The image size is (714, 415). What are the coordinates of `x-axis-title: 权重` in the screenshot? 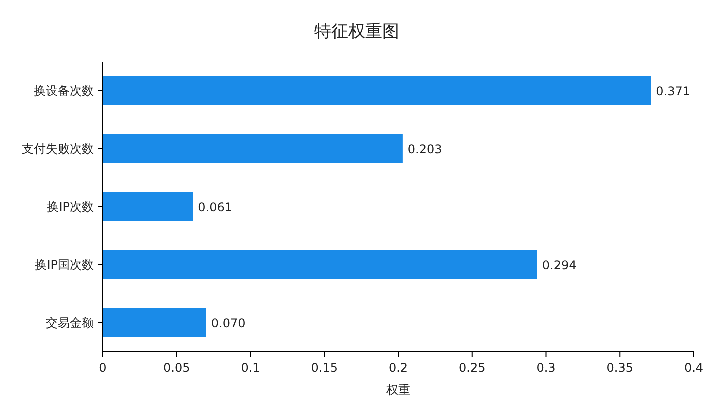 It's located at (398, 390).